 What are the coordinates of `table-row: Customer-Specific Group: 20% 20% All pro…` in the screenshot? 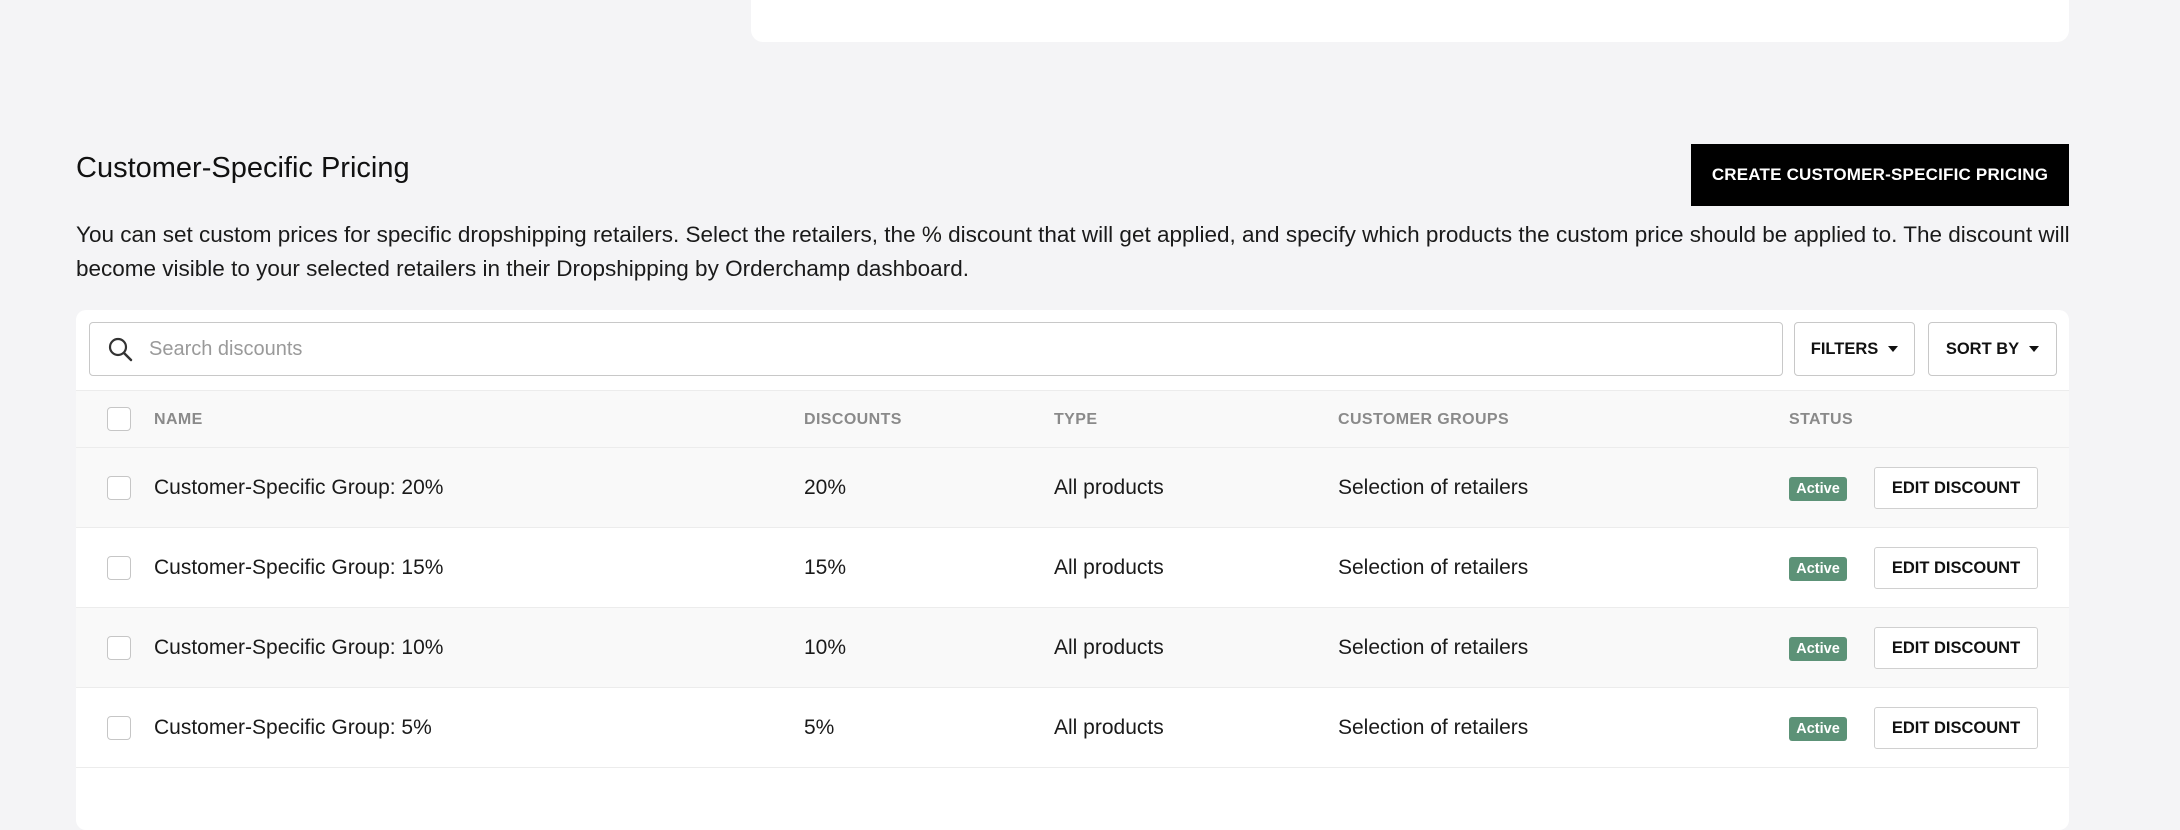 It's located at (1072, 488).